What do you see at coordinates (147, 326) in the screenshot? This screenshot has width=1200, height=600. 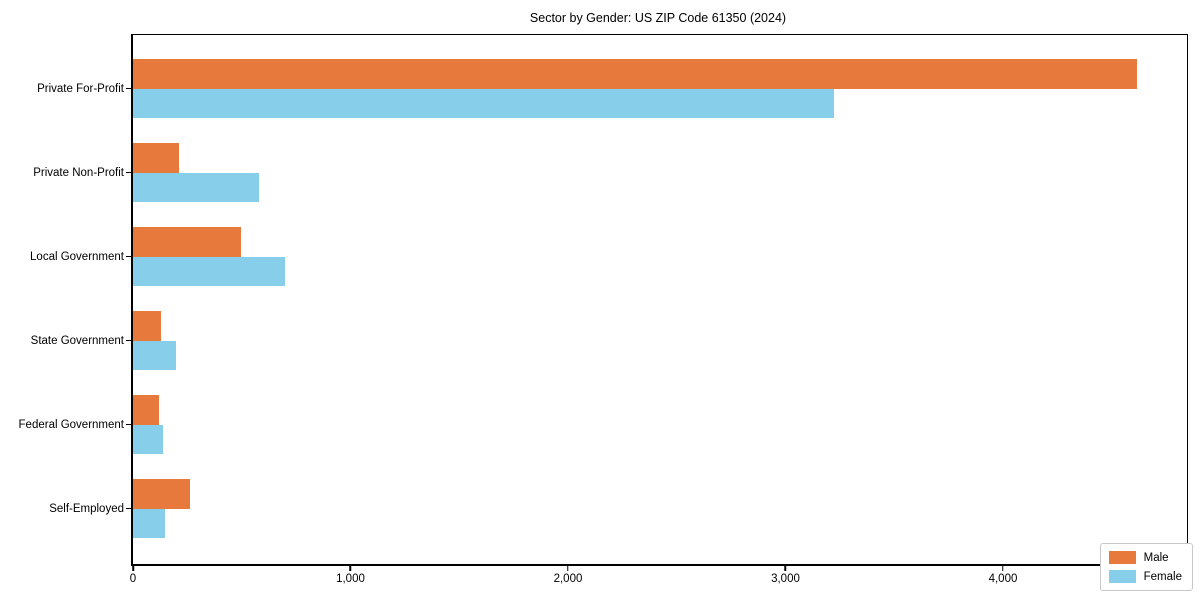 I see `bar-male-state-government` at bounding box center [147, 326].